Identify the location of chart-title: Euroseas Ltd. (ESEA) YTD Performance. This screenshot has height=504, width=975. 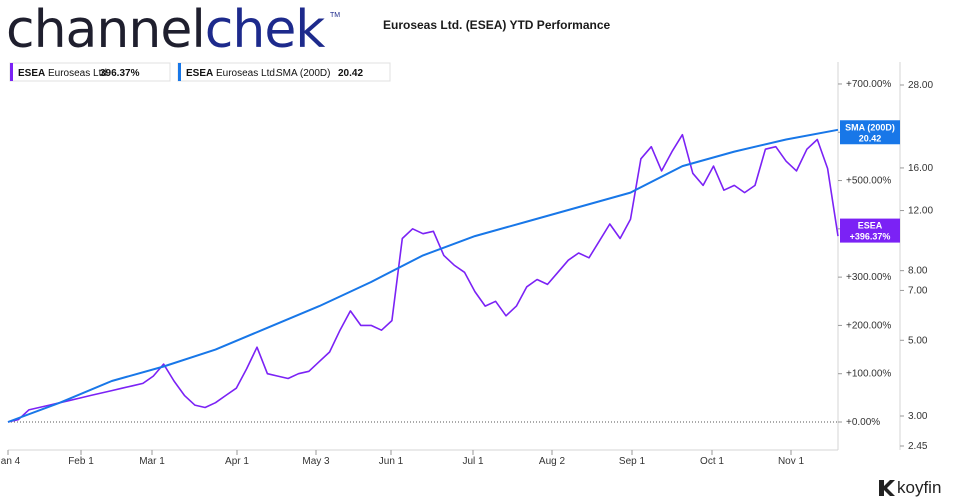
(497, 25).